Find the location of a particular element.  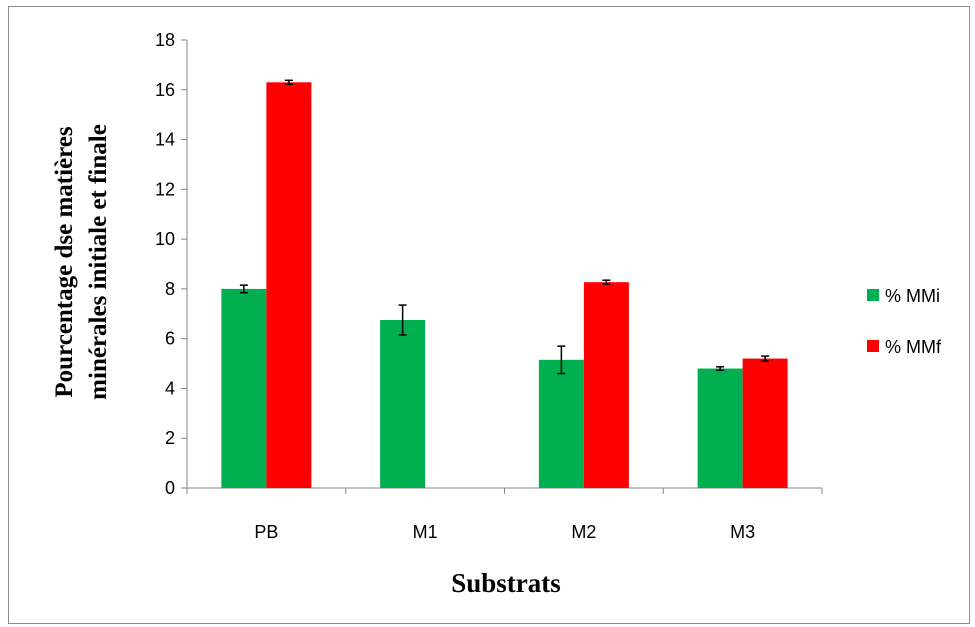

y-tick-label: 2 is located at coordinates (170, 438).